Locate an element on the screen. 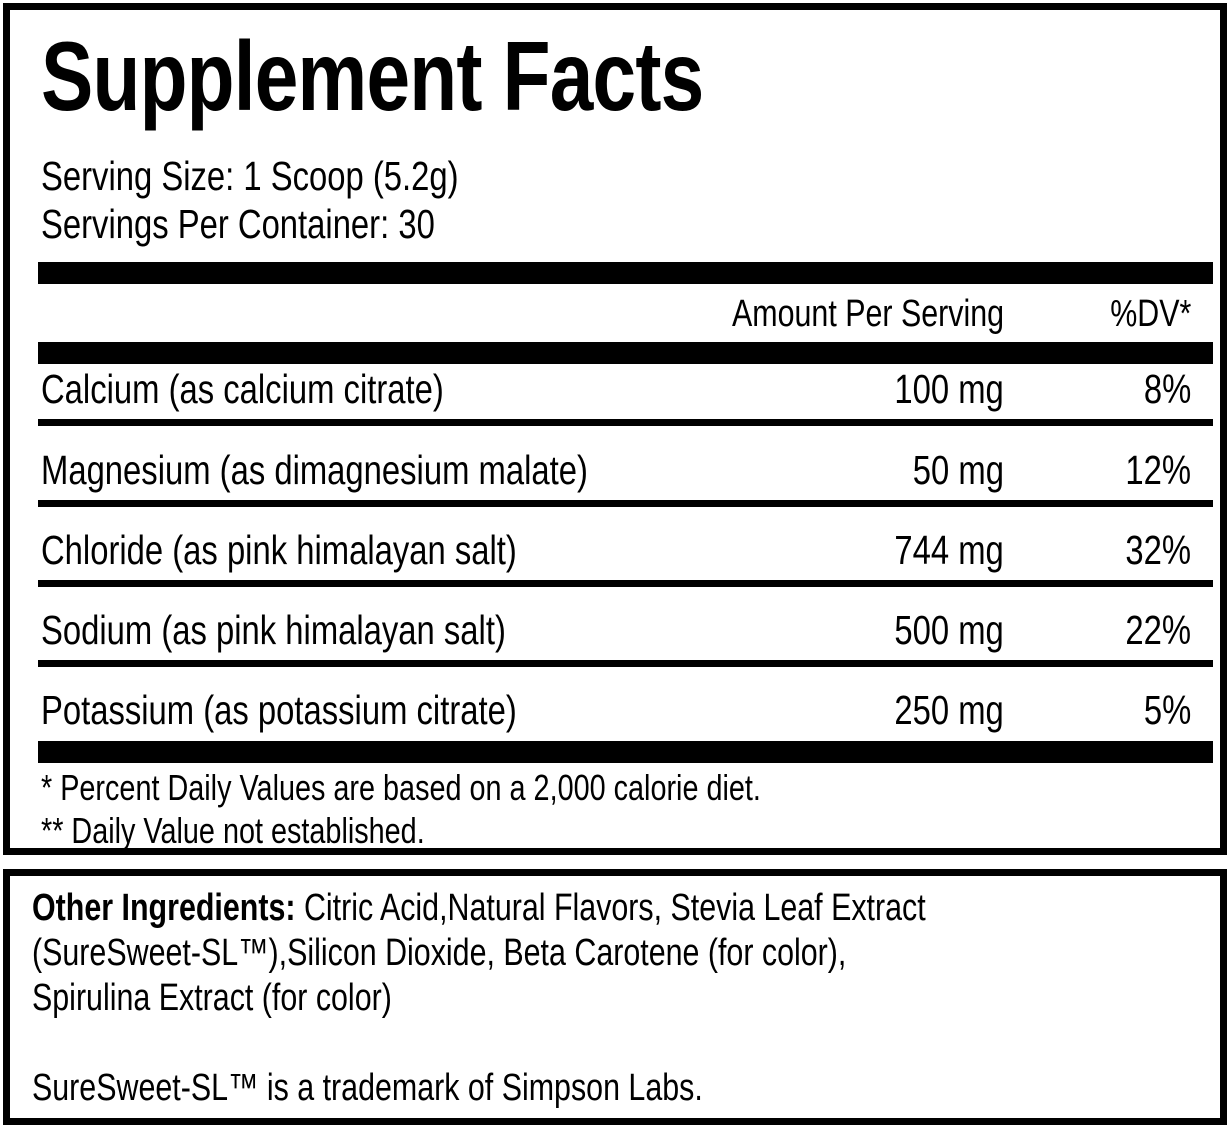 This screenshot has width=1230, height=1130. nutrient-amount-cell: 250 mg is located at coordinates (935, 710).